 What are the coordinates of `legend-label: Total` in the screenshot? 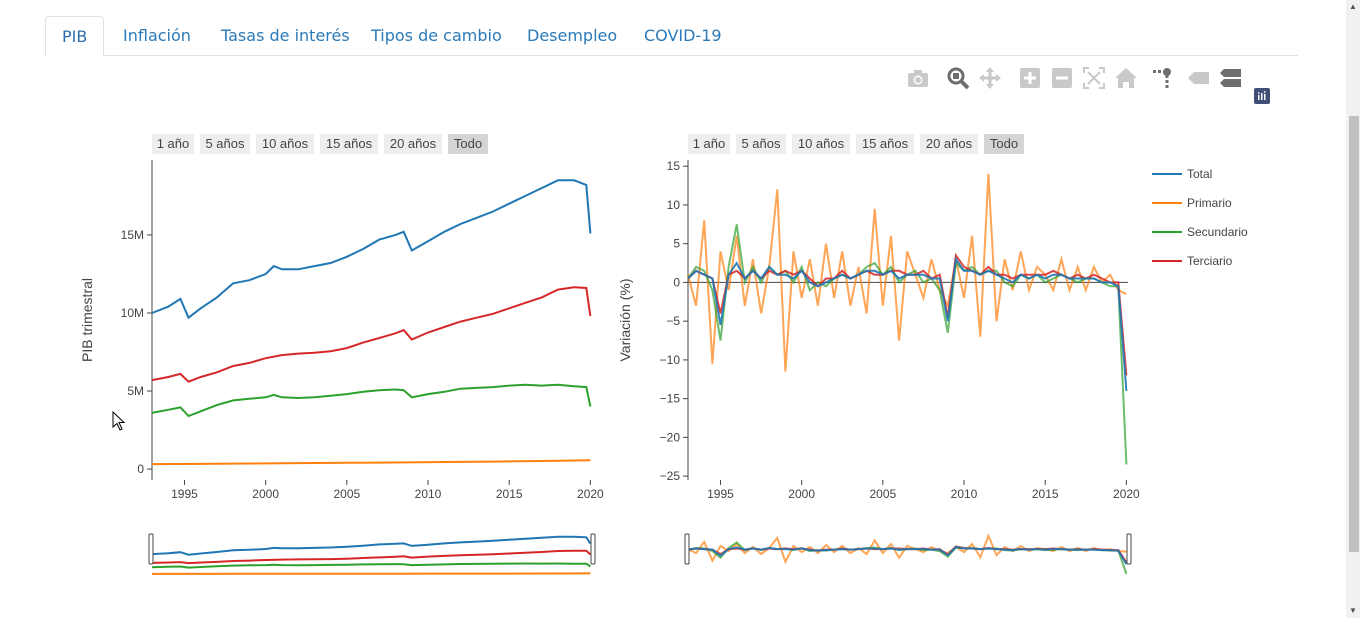 It's located at (1199, 174).